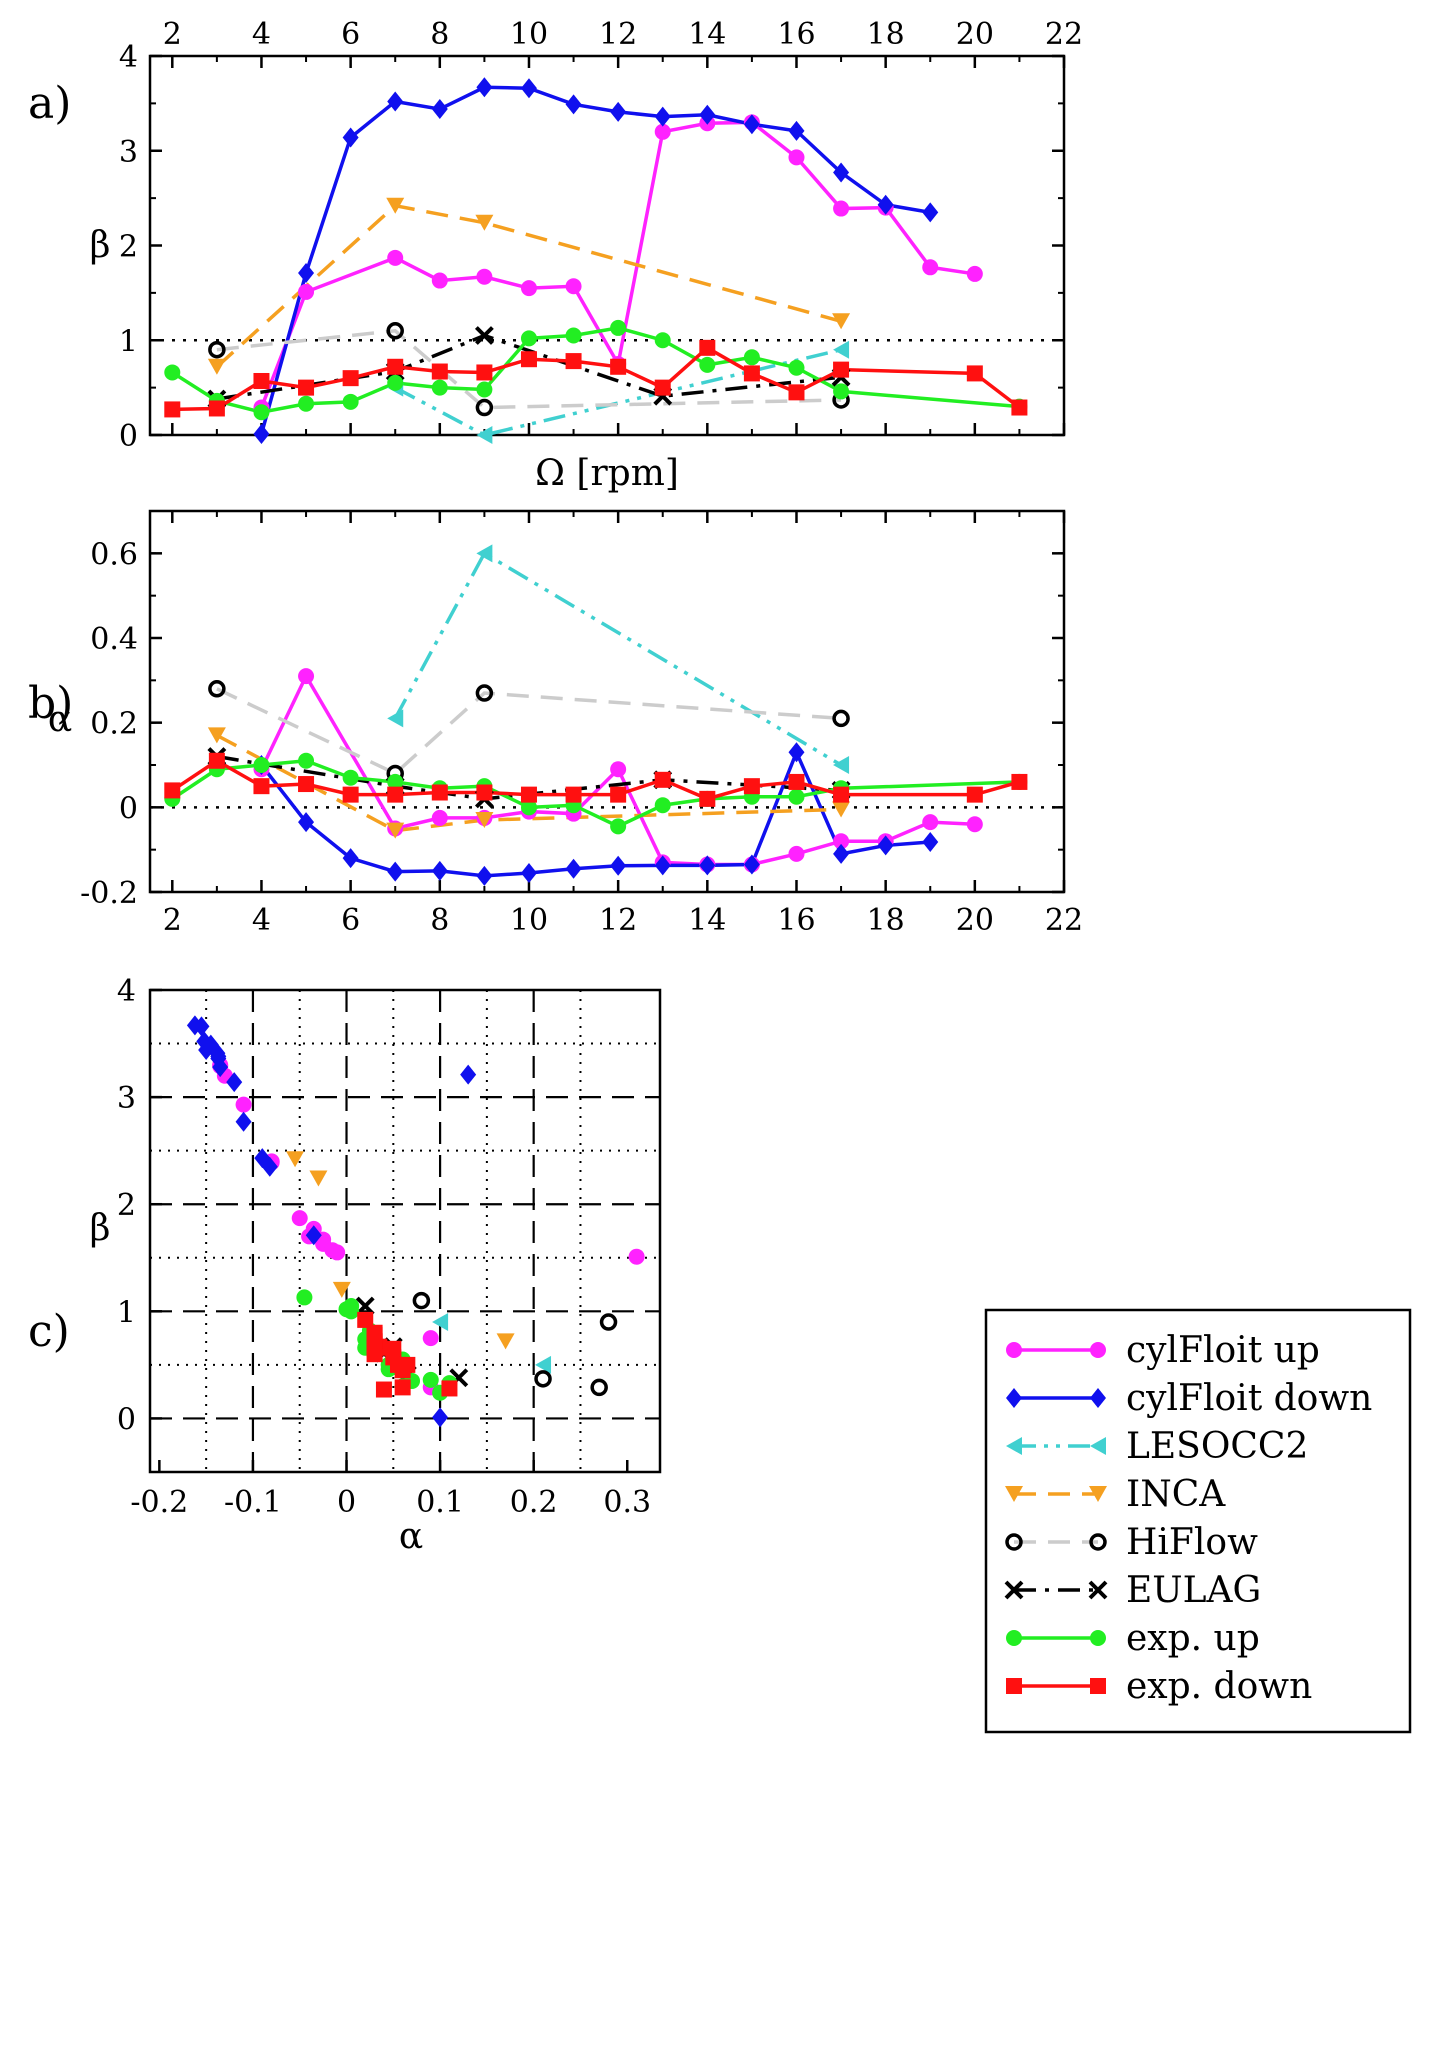  I want to click on legend-label-exp-up: exp. up, so click(1193, 1638).